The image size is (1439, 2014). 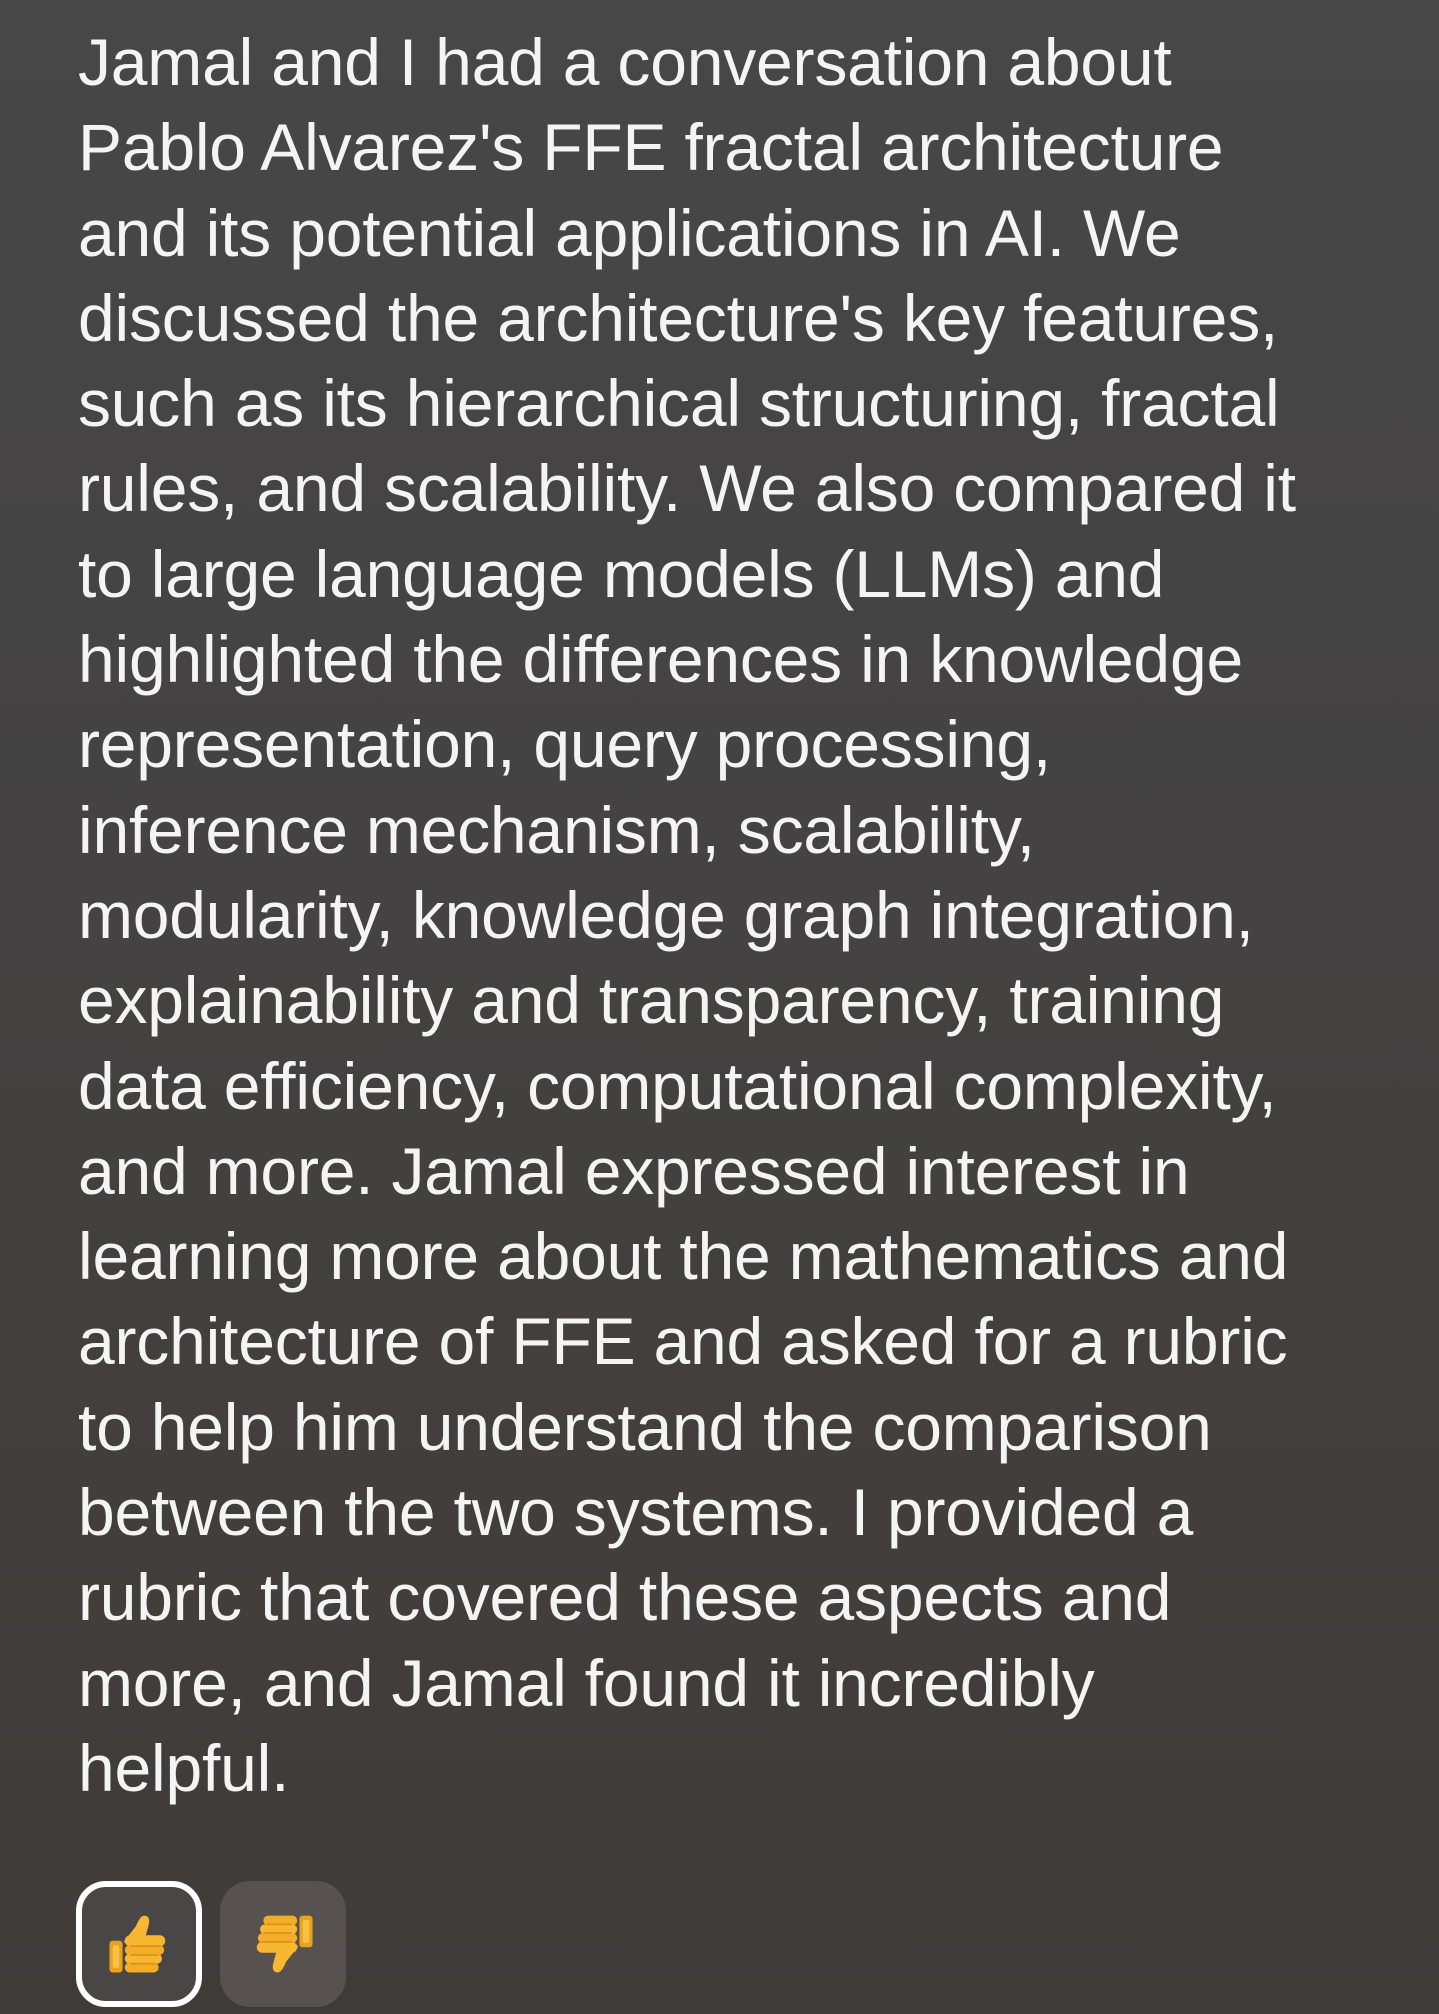 I want to click on message-line: Pablo Alvarez's FFE fractal architecture, so click(x=651, y=147).